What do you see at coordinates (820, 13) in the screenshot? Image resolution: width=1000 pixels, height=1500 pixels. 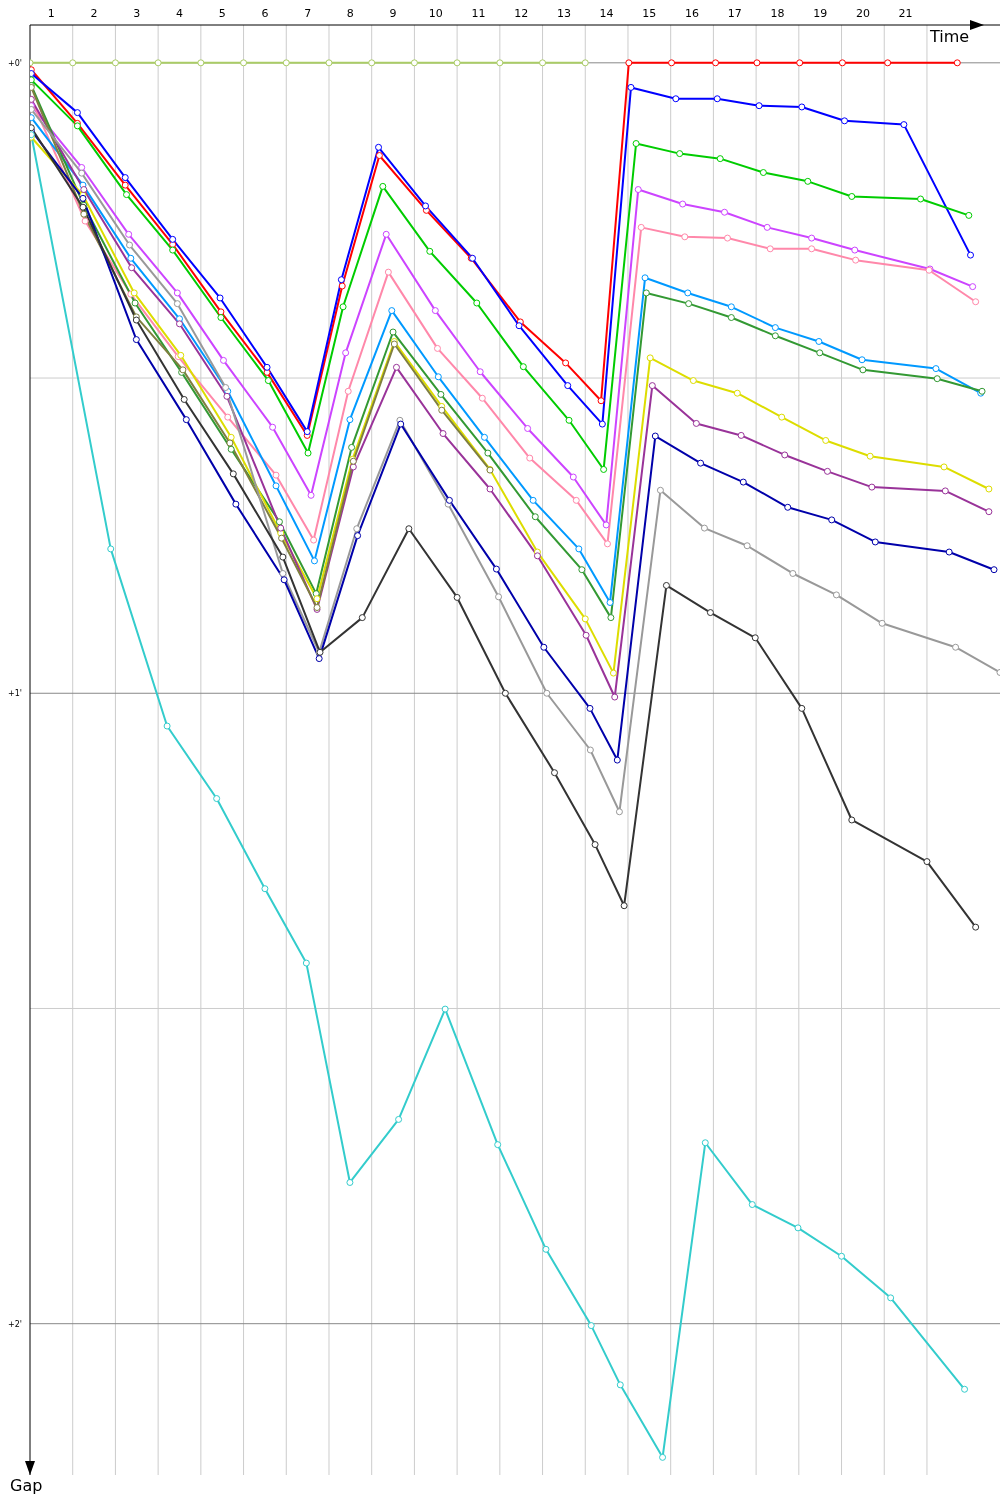 I see `x-tick-label: 19` at bounding box center [820, 13].